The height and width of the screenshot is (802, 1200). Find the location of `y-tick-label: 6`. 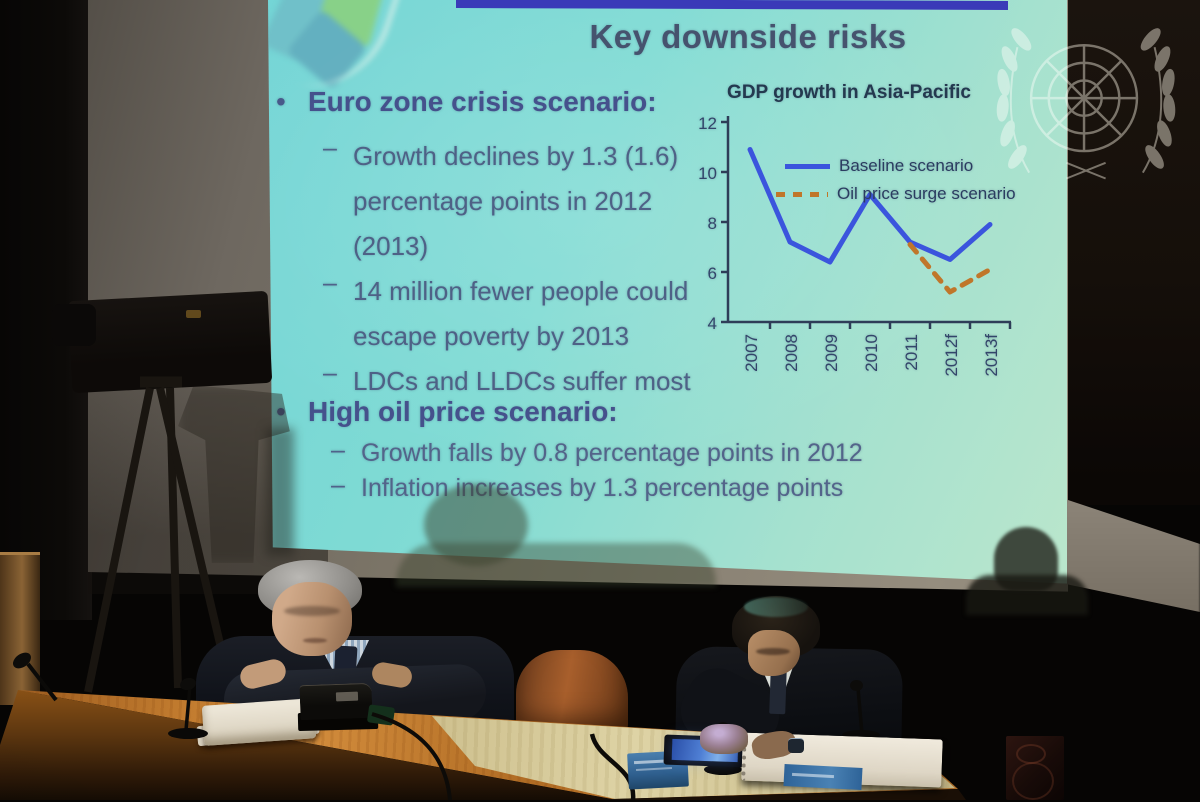

y-tick-label: 6 is located at coordinates (712, 273).